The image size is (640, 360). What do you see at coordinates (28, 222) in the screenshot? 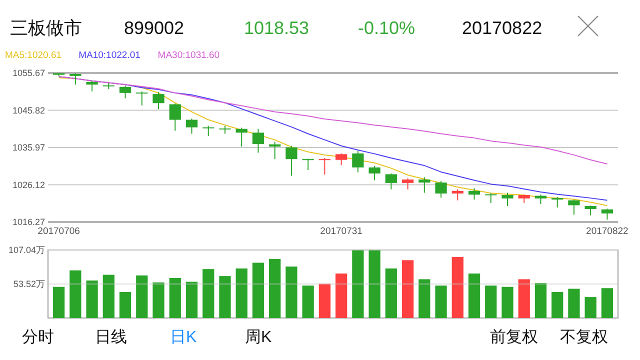
I see `y-tick-label: 1016.27` at bounding box center [28, 222].